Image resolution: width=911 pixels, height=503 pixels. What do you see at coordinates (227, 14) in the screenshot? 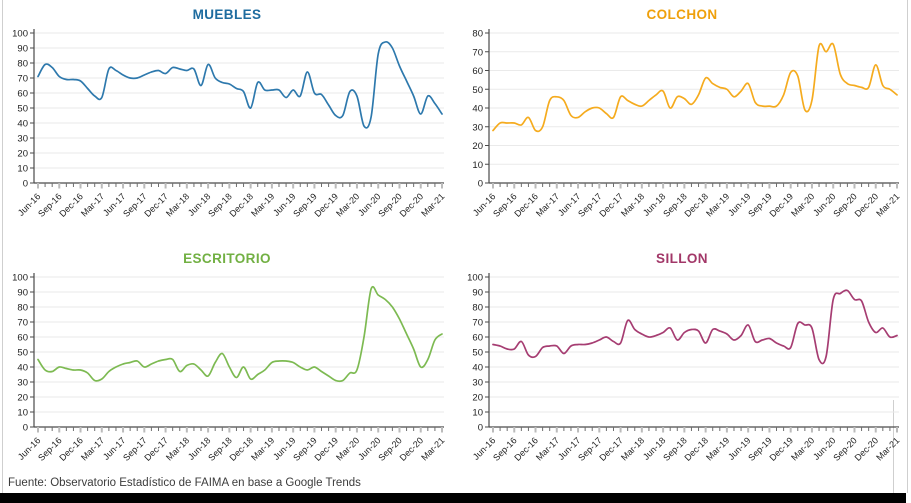
I see `chart-title-muebles: MUEBLES` at bounding box center [227, 14].